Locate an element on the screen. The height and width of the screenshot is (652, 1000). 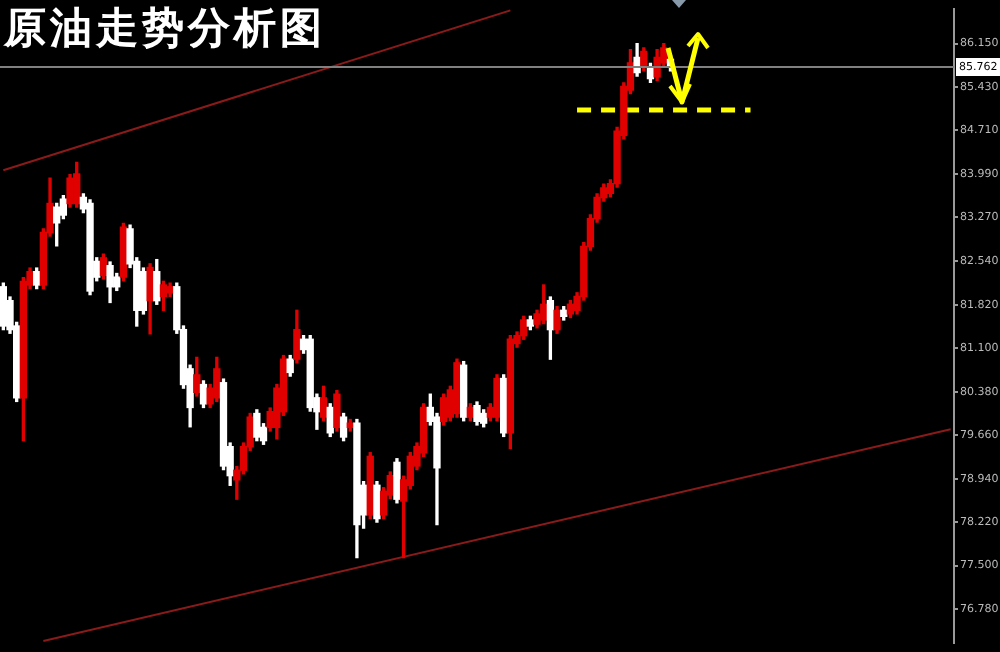
chart-title: 原油走势分析图 is located at coordinates (165, 27).